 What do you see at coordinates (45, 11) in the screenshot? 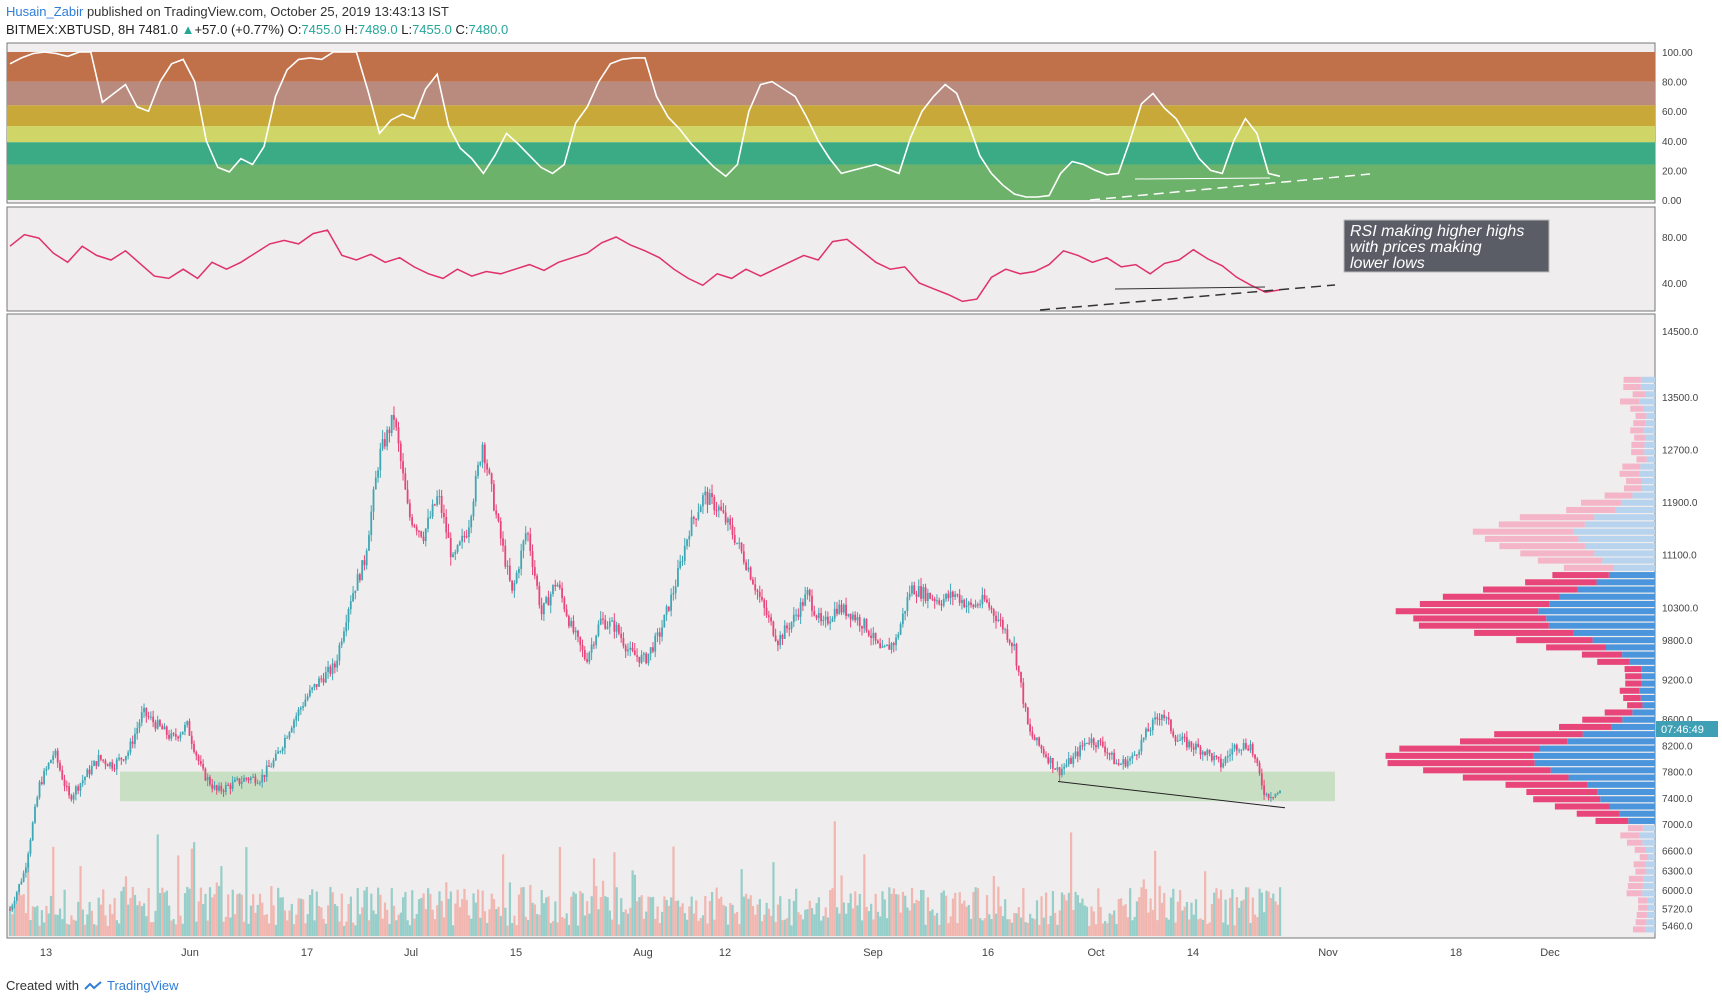
I see `author-link: Husain_Zabir` at bounding box center [45, 11].